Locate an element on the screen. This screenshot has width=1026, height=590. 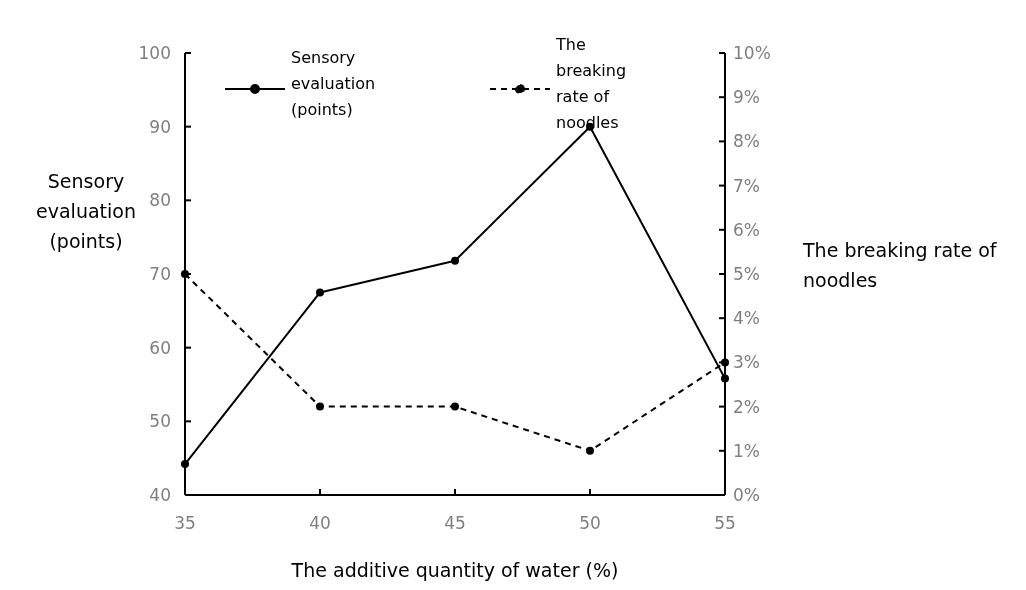
y2-tick-label: 4% is located at coordinates (746, 318).